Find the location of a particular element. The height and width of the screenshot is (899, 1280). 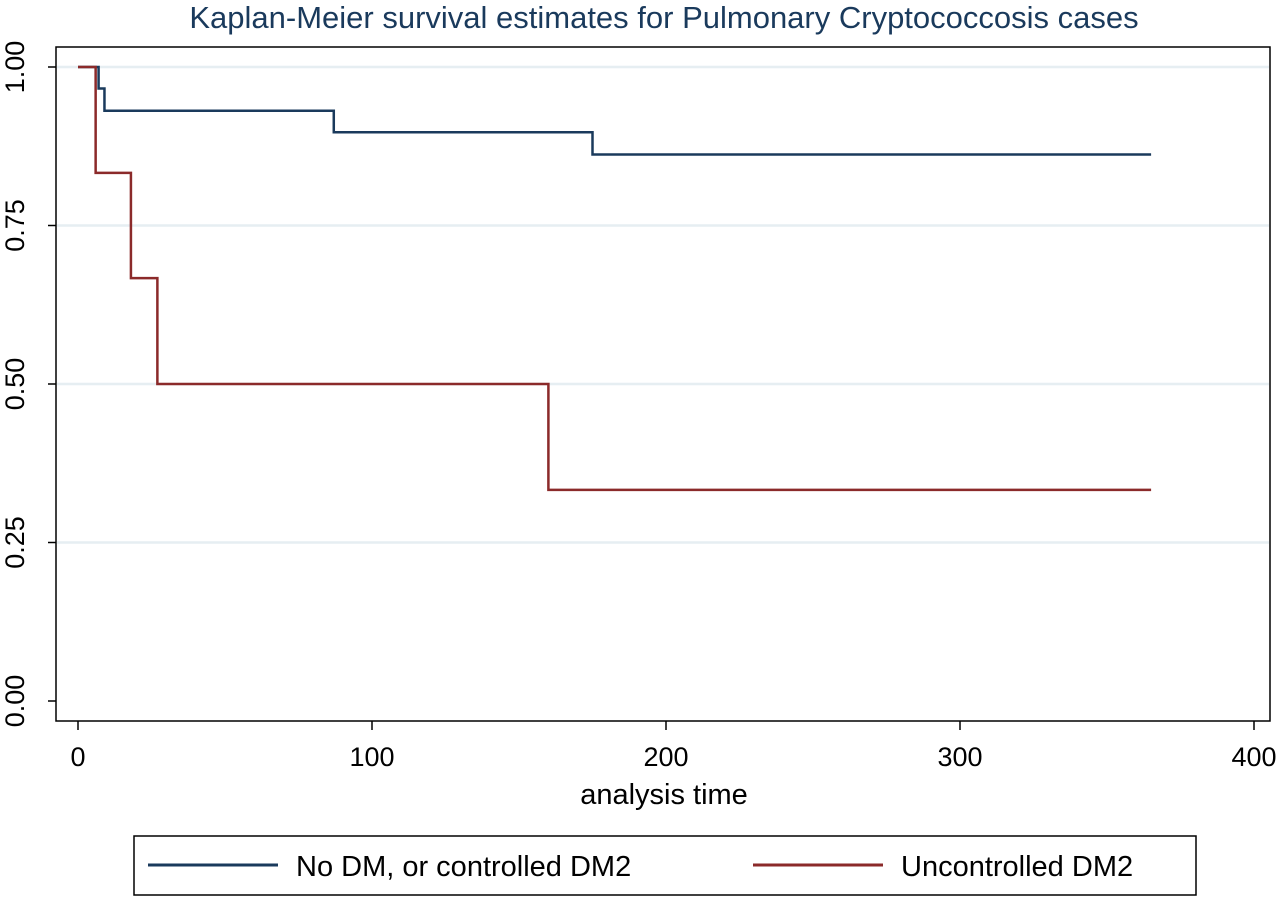

x-tick-label: 300 is located at coordinates (959, 757).